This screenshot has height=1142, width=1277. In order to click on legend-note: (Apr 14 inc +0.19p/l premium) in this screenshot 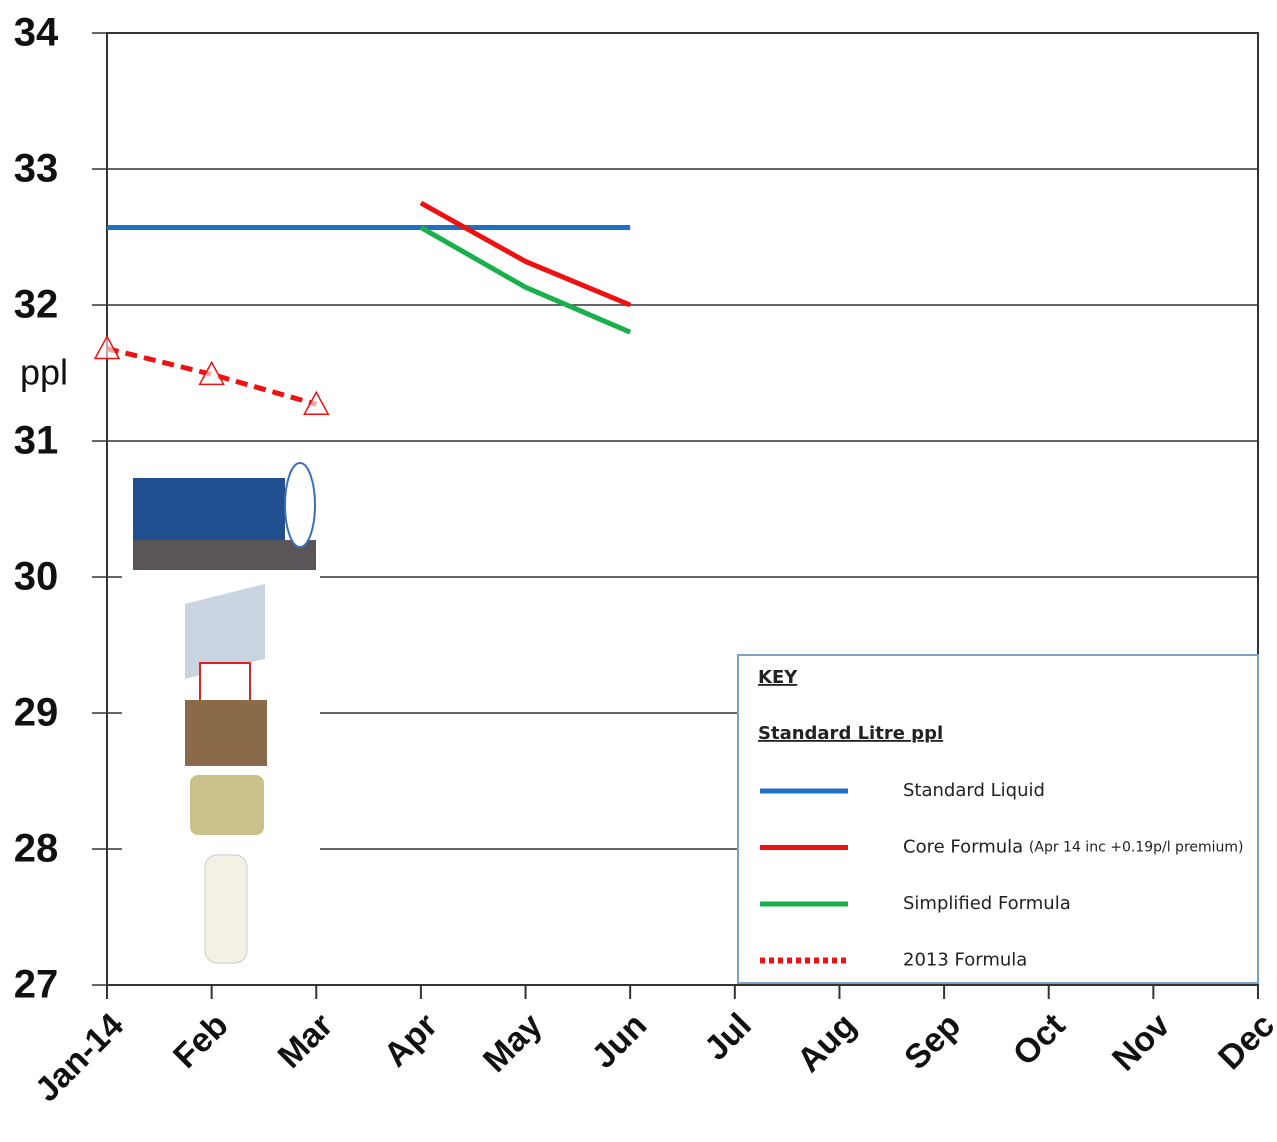, I will do `click(1136, 848)`.